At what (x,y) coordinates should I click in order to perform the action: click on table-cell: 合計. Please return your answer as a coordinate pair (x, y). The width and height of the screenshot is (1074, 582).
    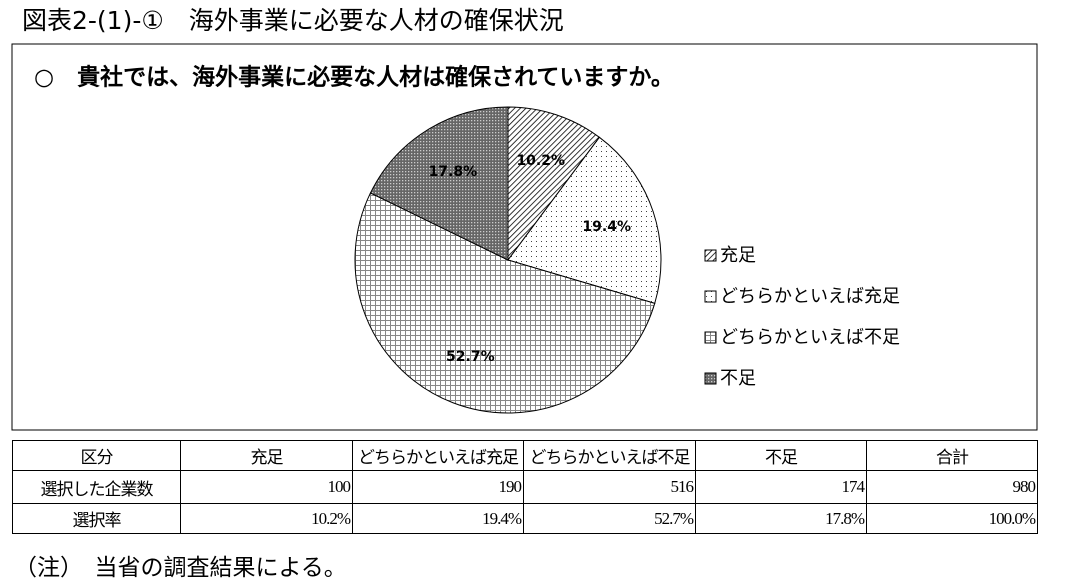
    Looking at the image, I should click on (952, 455).